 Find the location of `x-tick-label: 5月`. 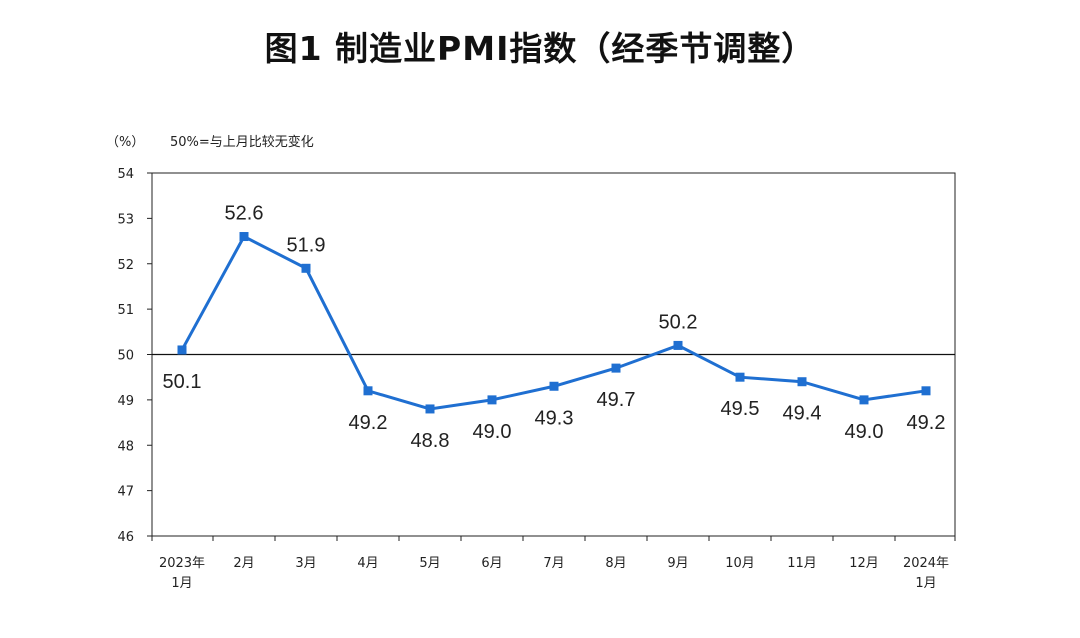

x-tick-label: 5月 is located at coordinates (429, 563).